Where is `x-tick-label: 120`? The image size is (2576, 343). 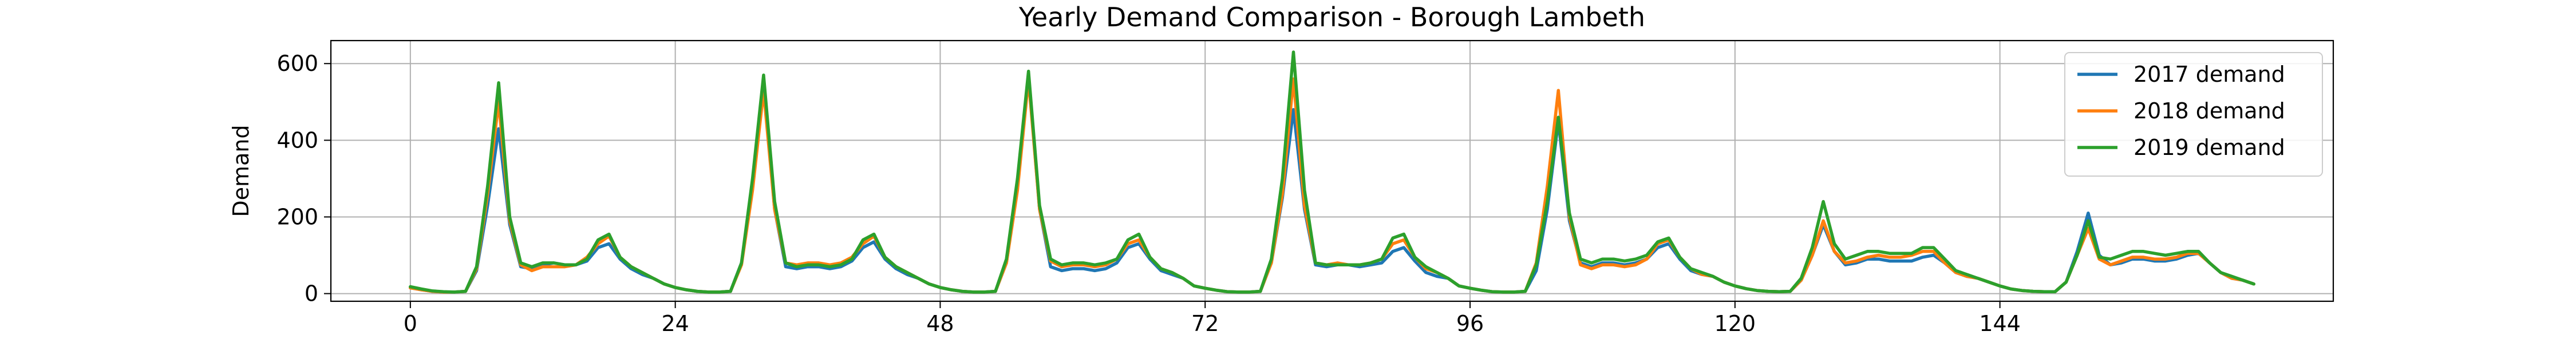
x-tick-label: 120 is located at coordinates (1735, 323).